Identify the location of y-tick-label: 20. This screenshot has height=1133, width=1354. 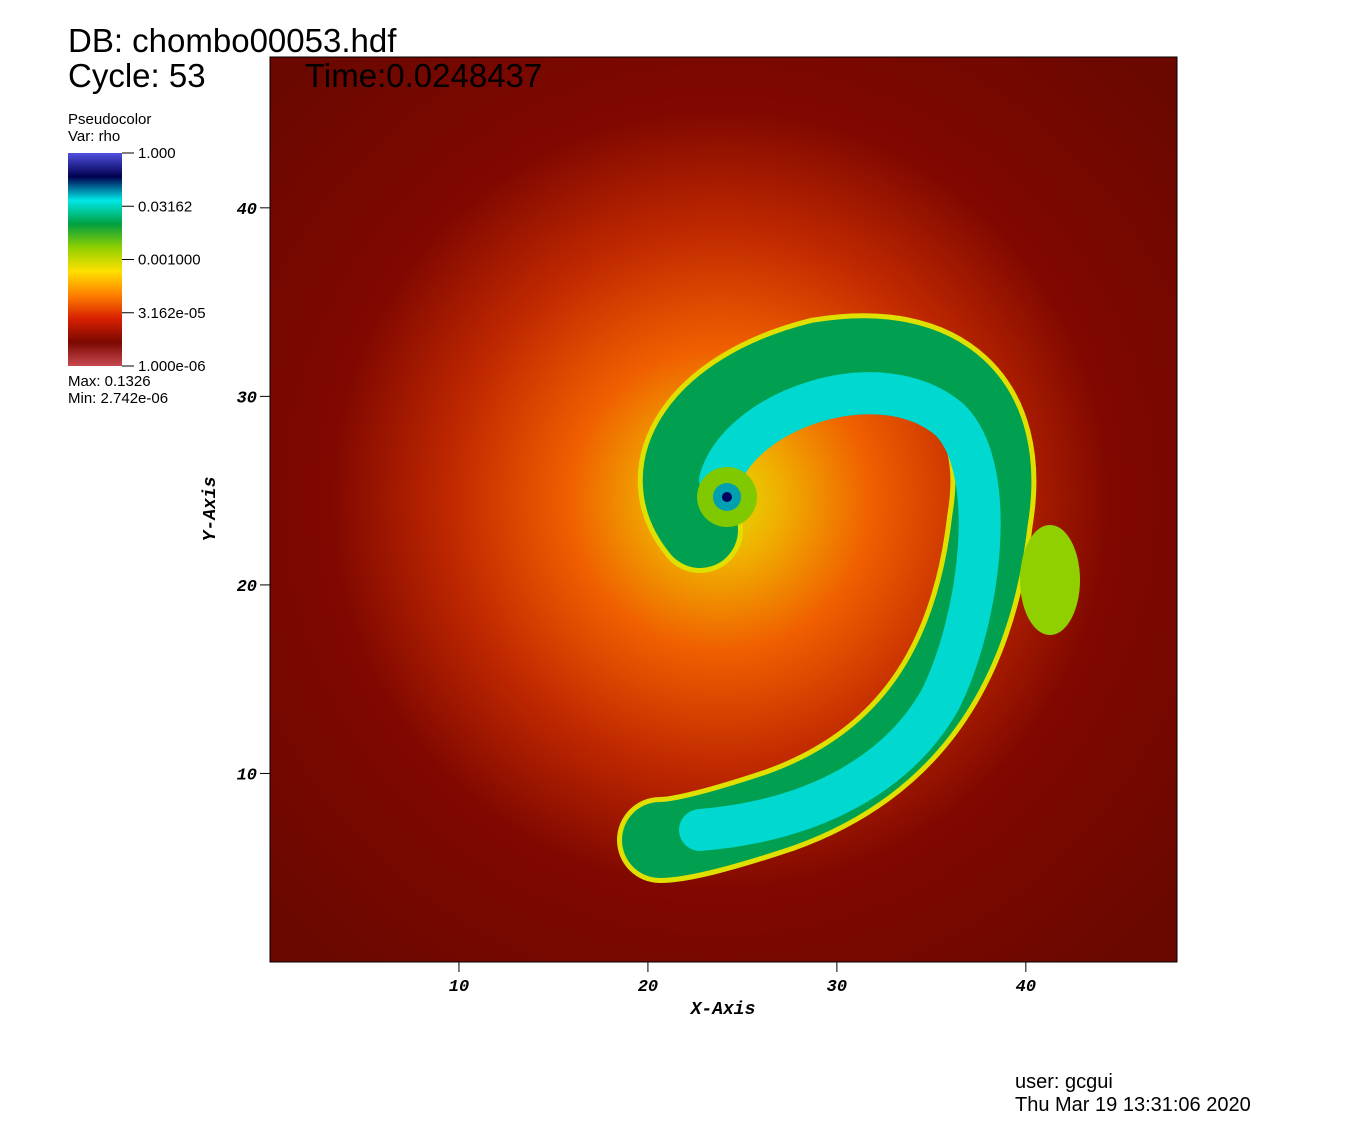
(247, 587).